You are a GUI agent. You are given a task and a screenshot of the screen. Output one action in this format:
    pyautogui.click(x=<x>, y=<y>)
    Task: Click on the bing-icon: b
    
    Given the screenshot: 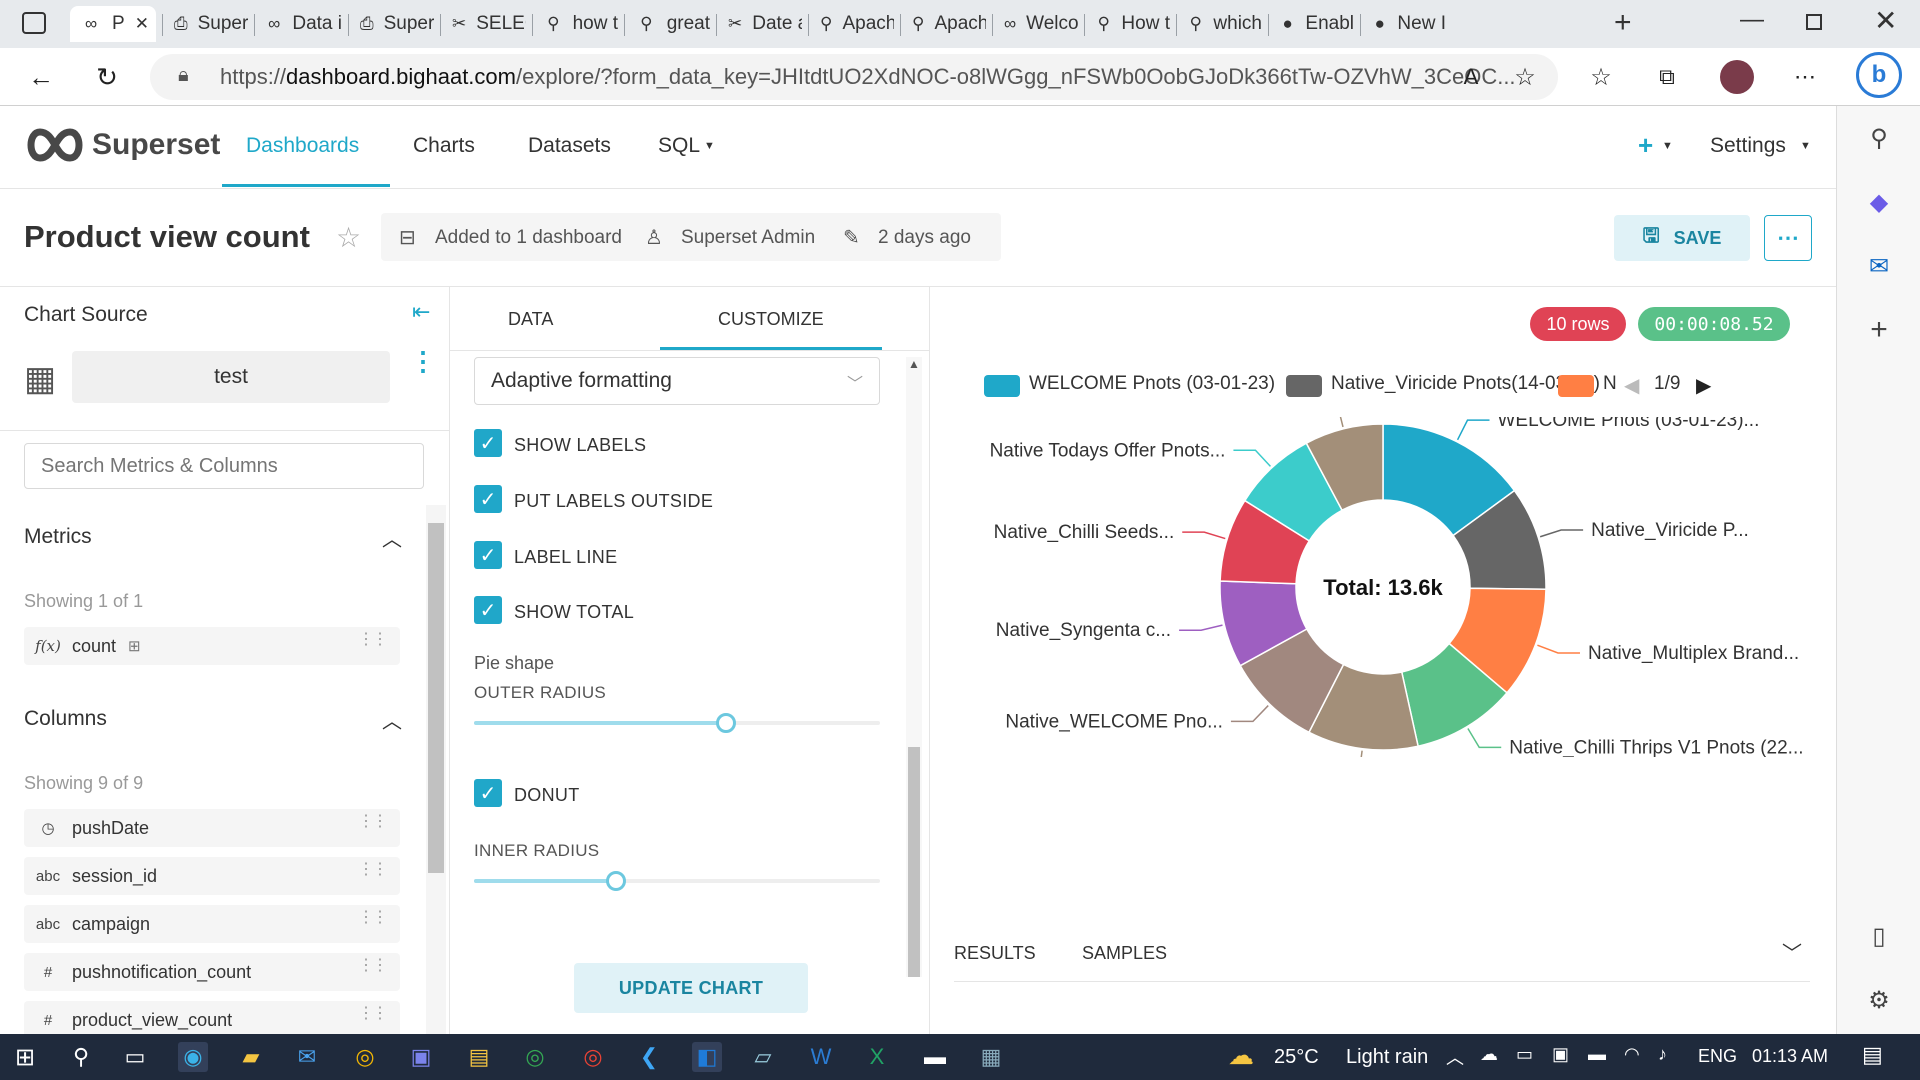 What is the action you would take?
    pyautogui.click(x=1879, y=75)
    